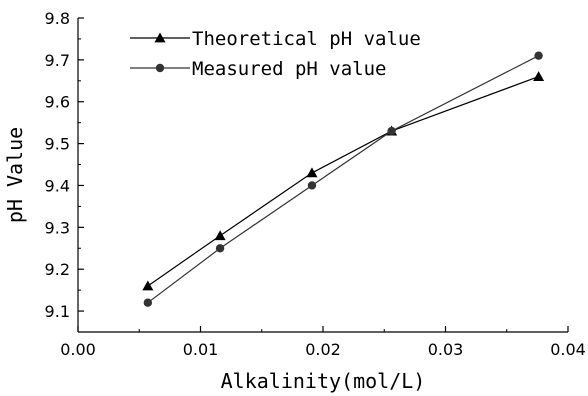 The height and width of the screenshot is (396, 588). What do you see at coordinates (57, 144) in the screenshot?
I see `y-tick-label: 9.5` at bounding box center [57, 144].